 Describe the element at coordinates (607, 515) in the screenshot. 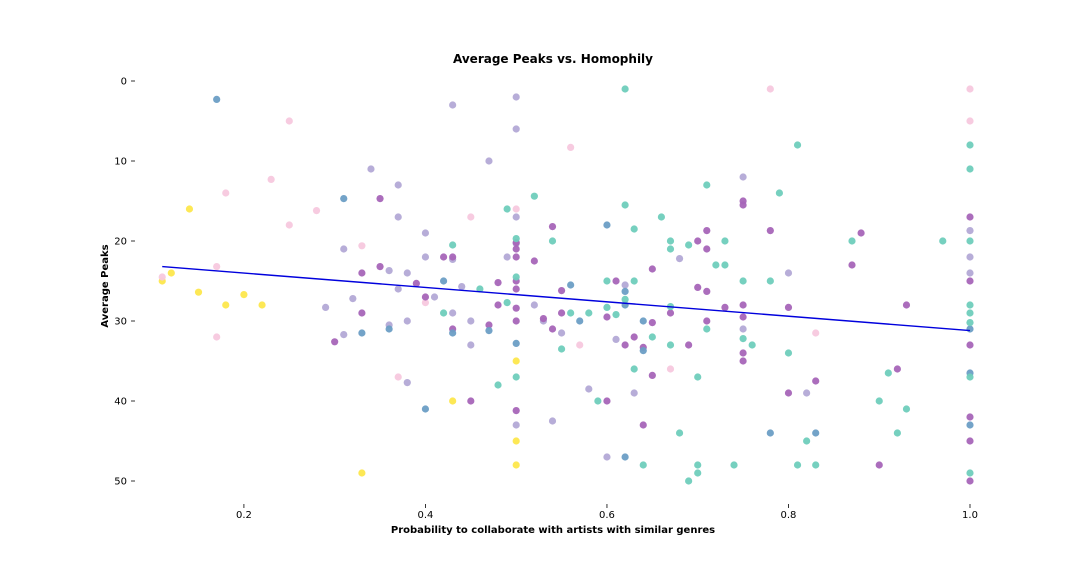

I see `x-tick-label: 0.6` at that location.